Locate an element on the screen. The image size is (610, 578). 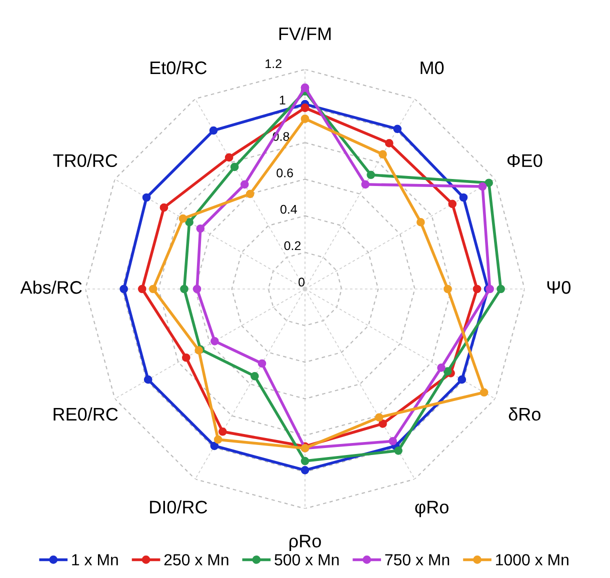
spoke-label: M0 is located at coordinates (432, 67).